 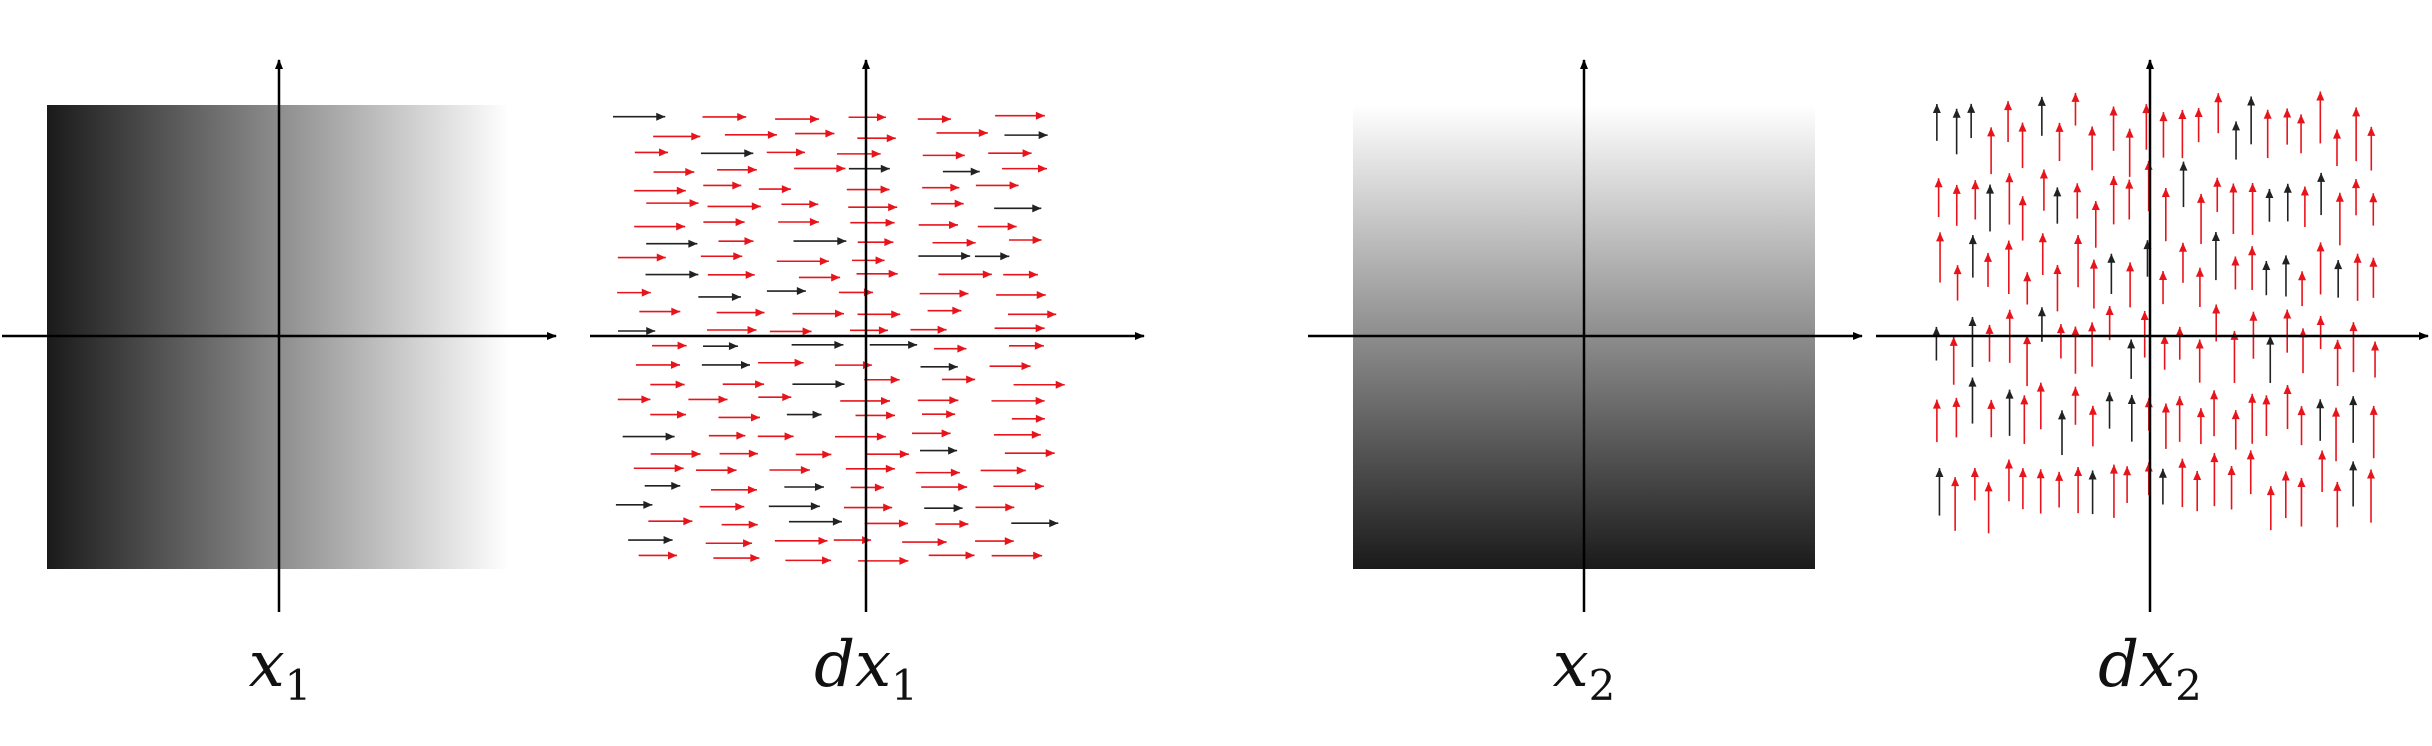 What do you see at coordinates (298, 685) in the screenshot?
I see `caption-x1-sub: 1` at bounding box center [298, 685].